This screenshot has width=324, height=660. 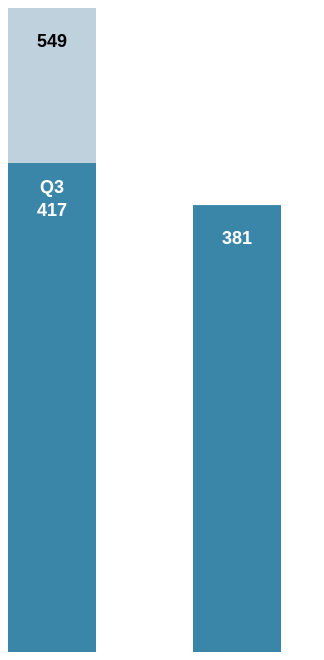 I want to click on bar-value-label-1-0: 549, so click(x=52, y=41).